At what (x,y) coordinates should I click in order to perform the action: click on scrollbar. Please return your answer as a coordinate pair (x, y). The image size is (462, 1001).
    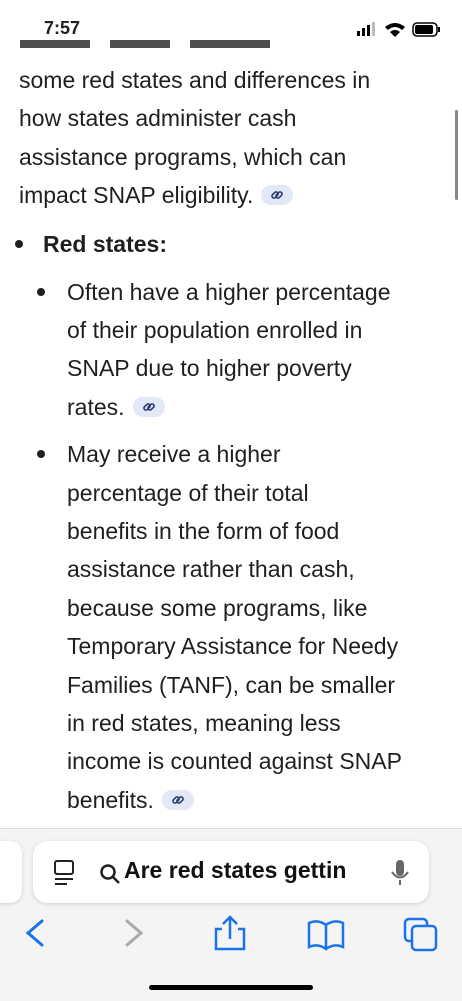
    Looking at the image, I should click on (456, 155).